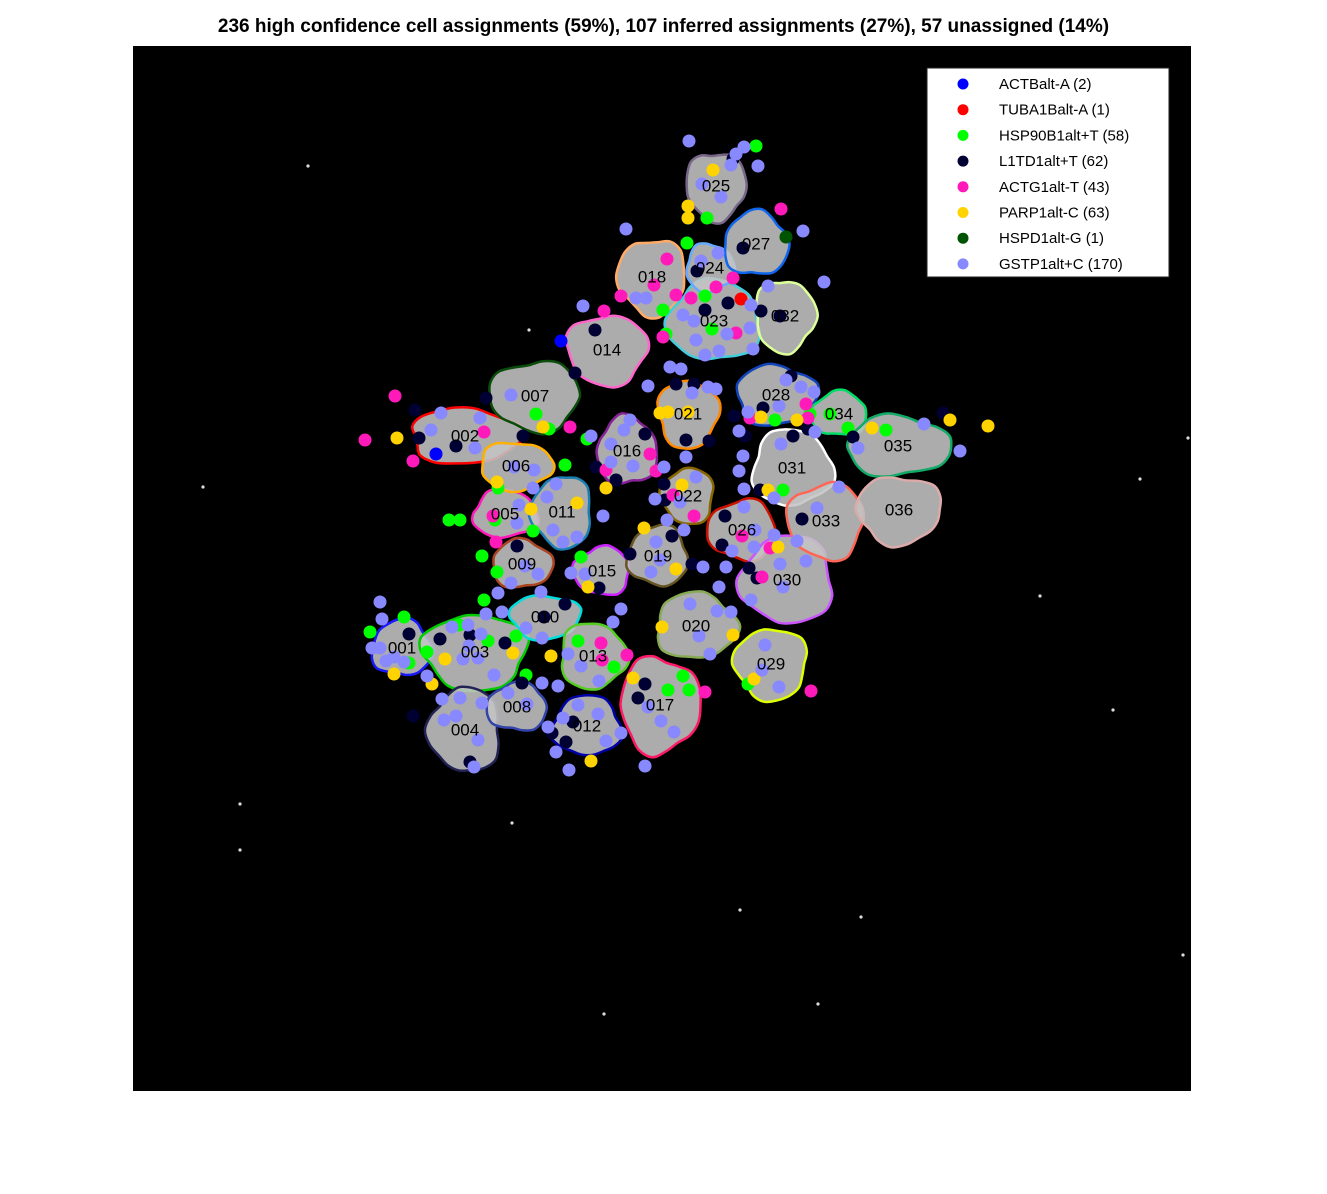 This screenshot has width=1327, height=1194. What do you see at coordinates (1054, 110) in the screenshot?
I see `legend-label: TUBA1Balt-A (1)` at bounding box center [1054, 110].